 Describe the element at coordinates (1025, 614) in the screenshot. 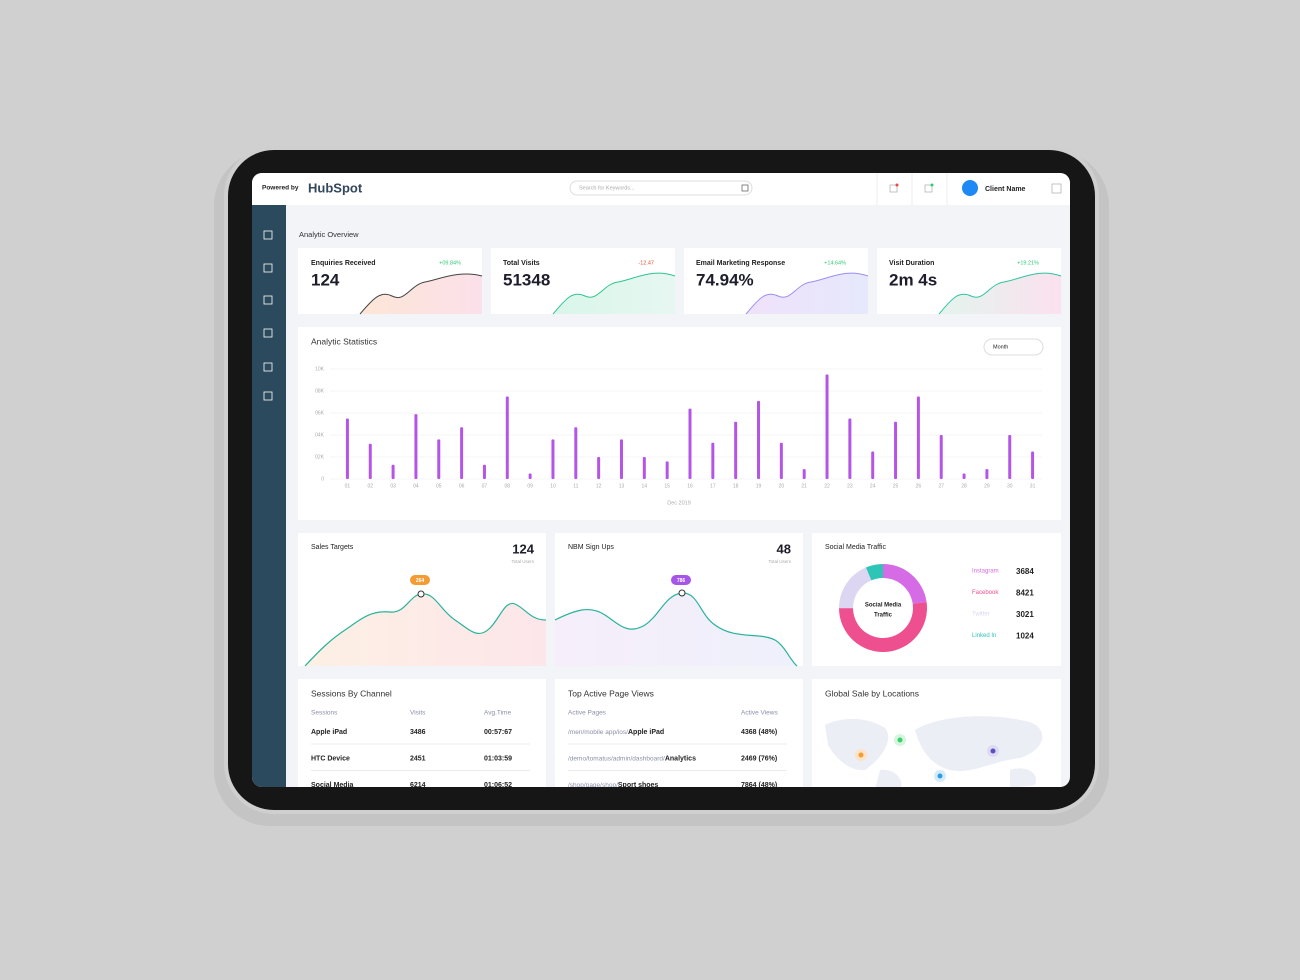

I see `legend-value: 3021` at that location.